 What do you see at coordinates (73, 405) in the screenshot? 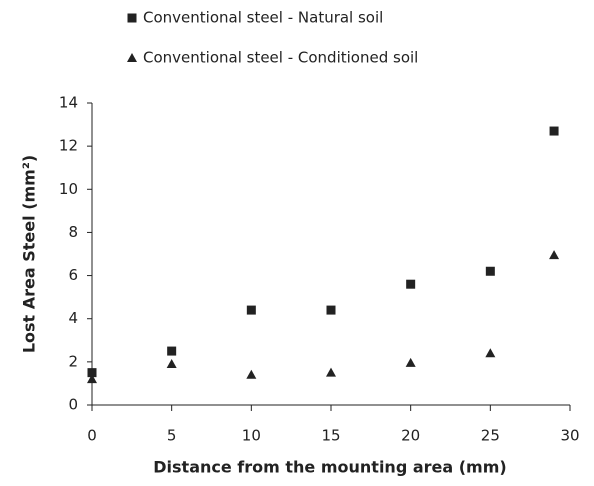
I see `y-tick-label: 0` at bounding box center [73, 405].